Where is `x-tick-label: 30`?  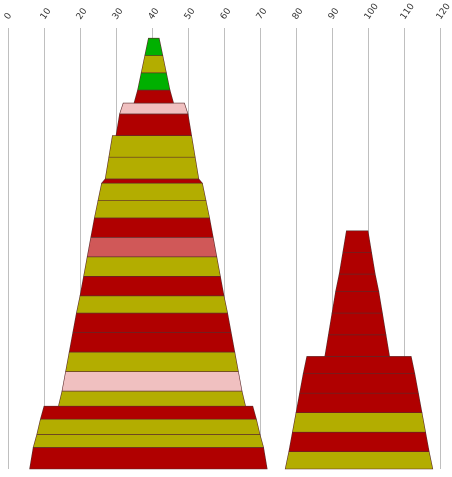
x-tick-label: 30 is located at coordinates (118, 13).